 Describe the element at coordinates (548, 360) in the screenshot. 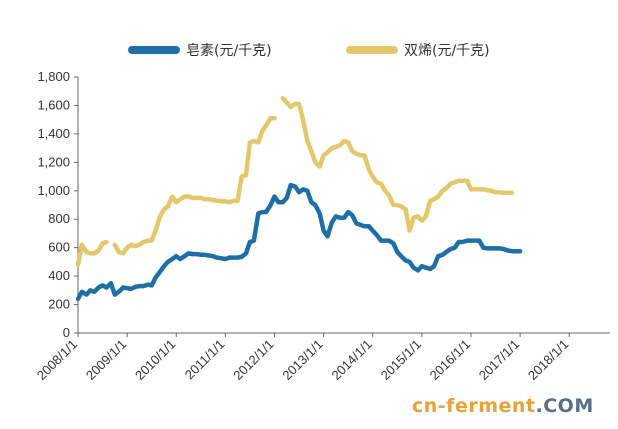

I see `x-tick-label: 2018/1/1` at that location.